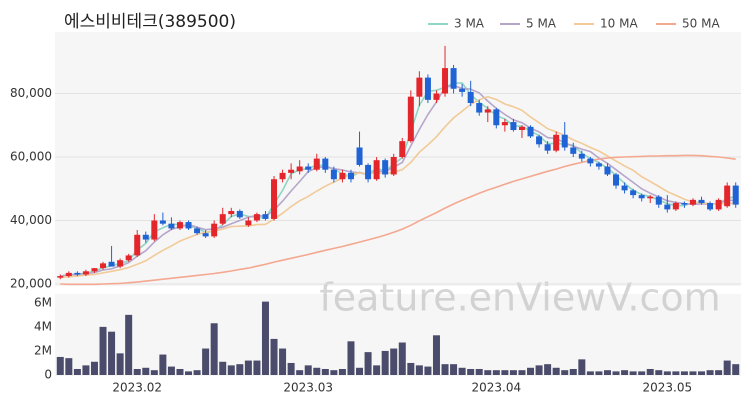 The image size is (750, 400). I want to click on chart-title: 에스비비테크(389500), so click(150, 22).